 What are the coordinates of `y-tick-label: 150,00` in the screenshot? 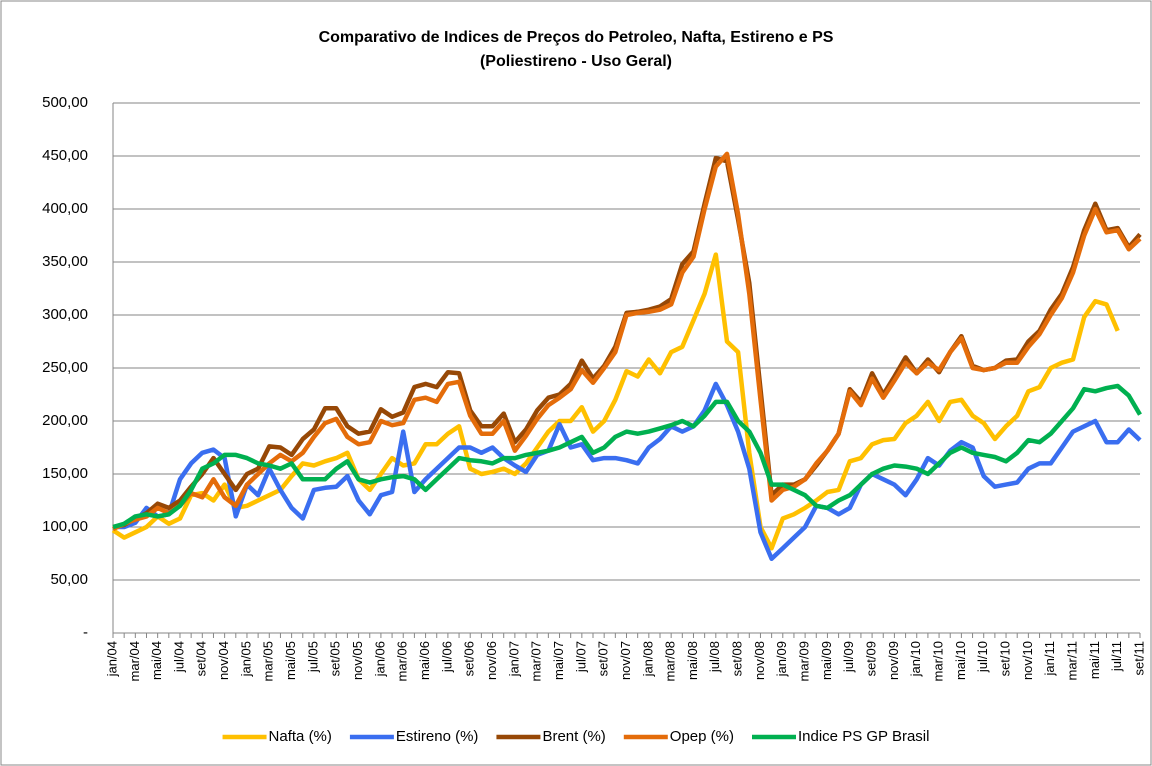 It's located at (65, 473).